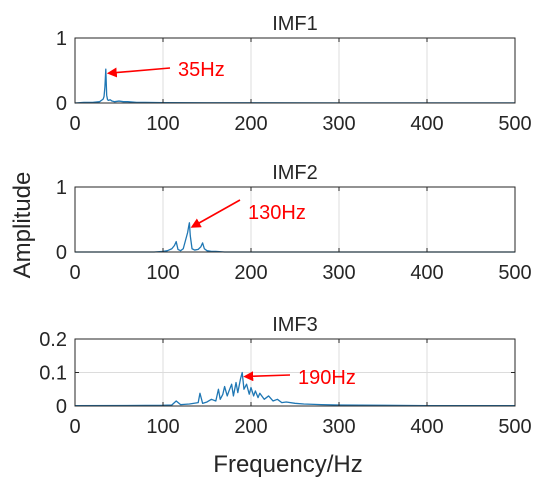 The height and width of the screenshot is (486, 550). I want to click on annotation-label: 35Hz, so click(201, 70).